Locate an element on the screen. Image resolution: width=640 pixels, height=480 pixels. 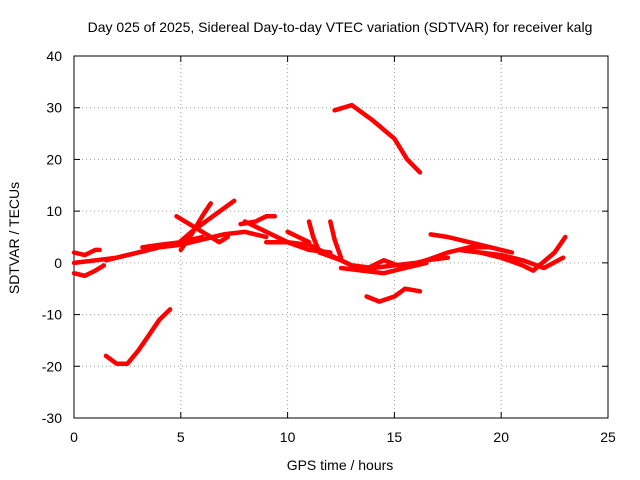
y-tick-label: 20 is located at coordinates (54, 159).